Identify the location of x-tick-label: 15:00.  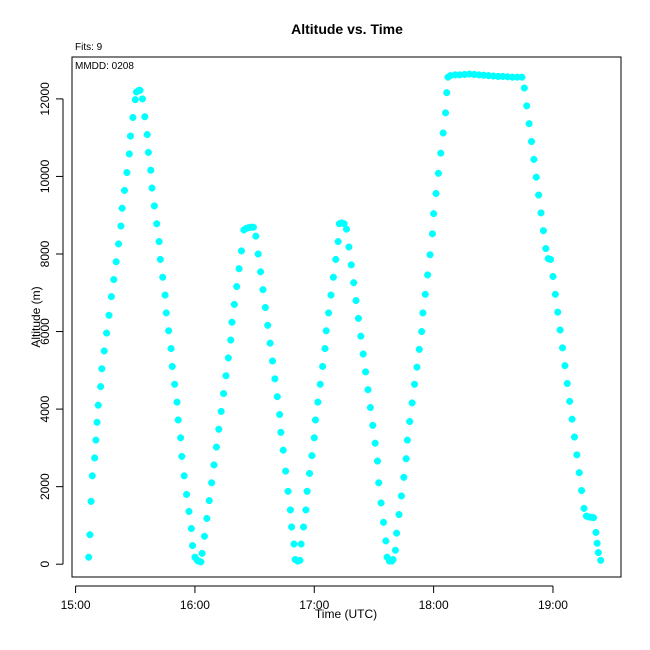
(76, 605).